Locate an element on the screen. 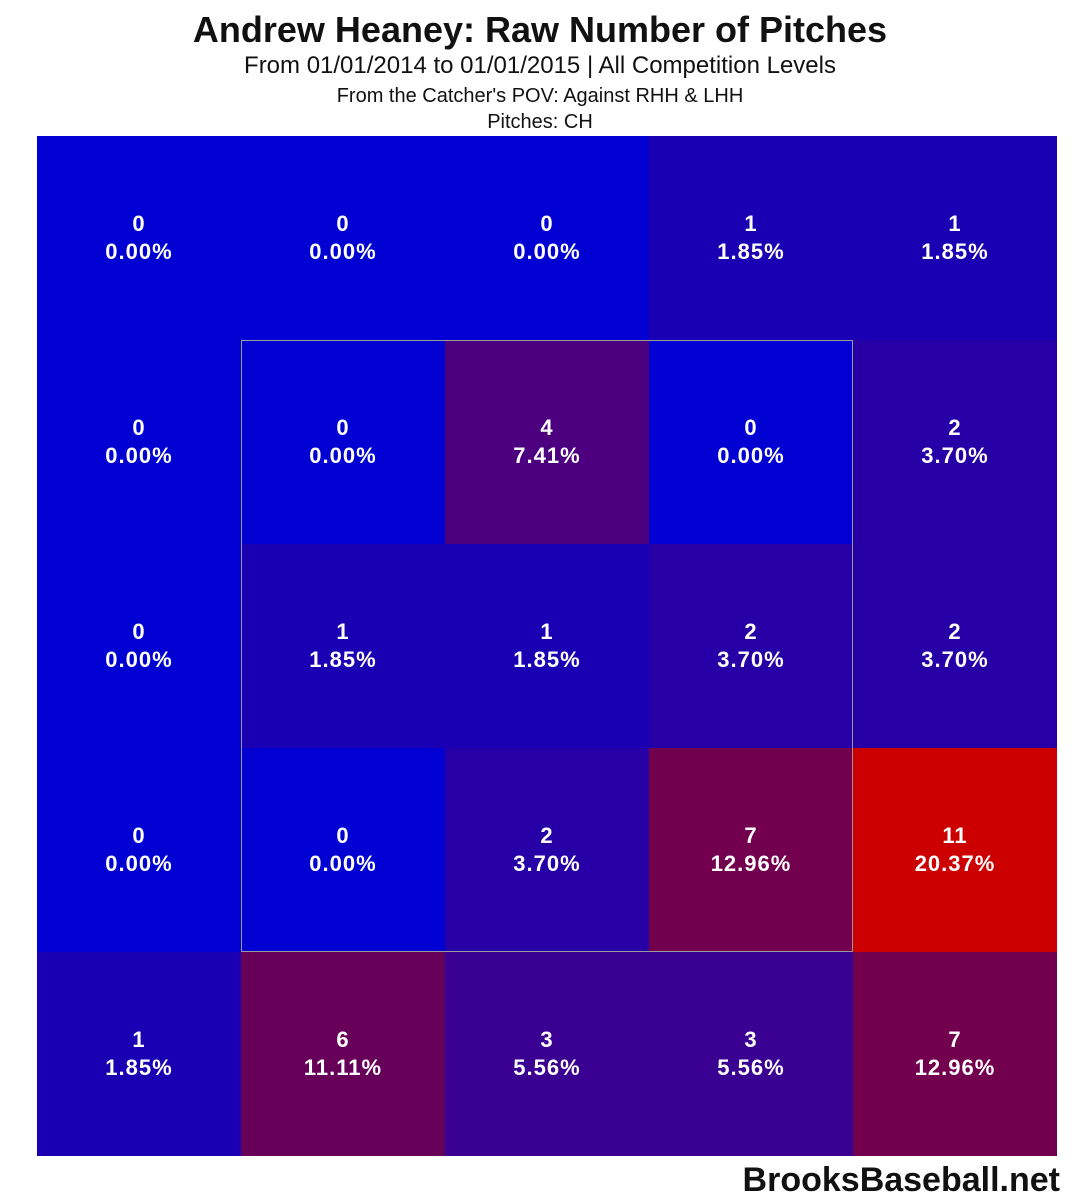 The width and height of the screenshot is (1080, 1200). heatmap-cell: 6 11.11% is located at coordinates (343, 1054).